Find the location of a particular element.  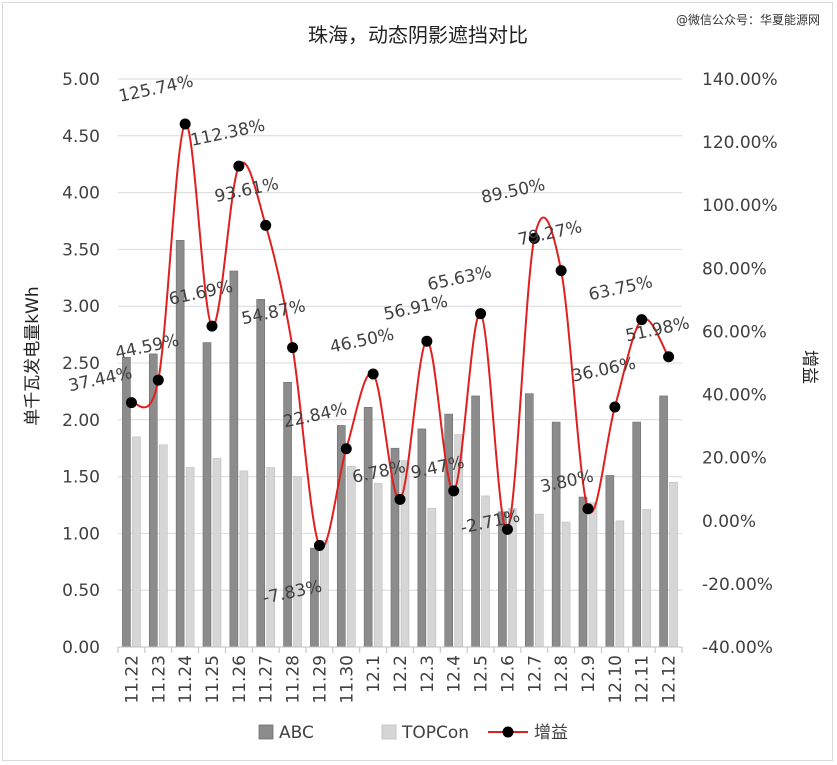

legend-label-abc: ABC is located at coordinates (296, 733).